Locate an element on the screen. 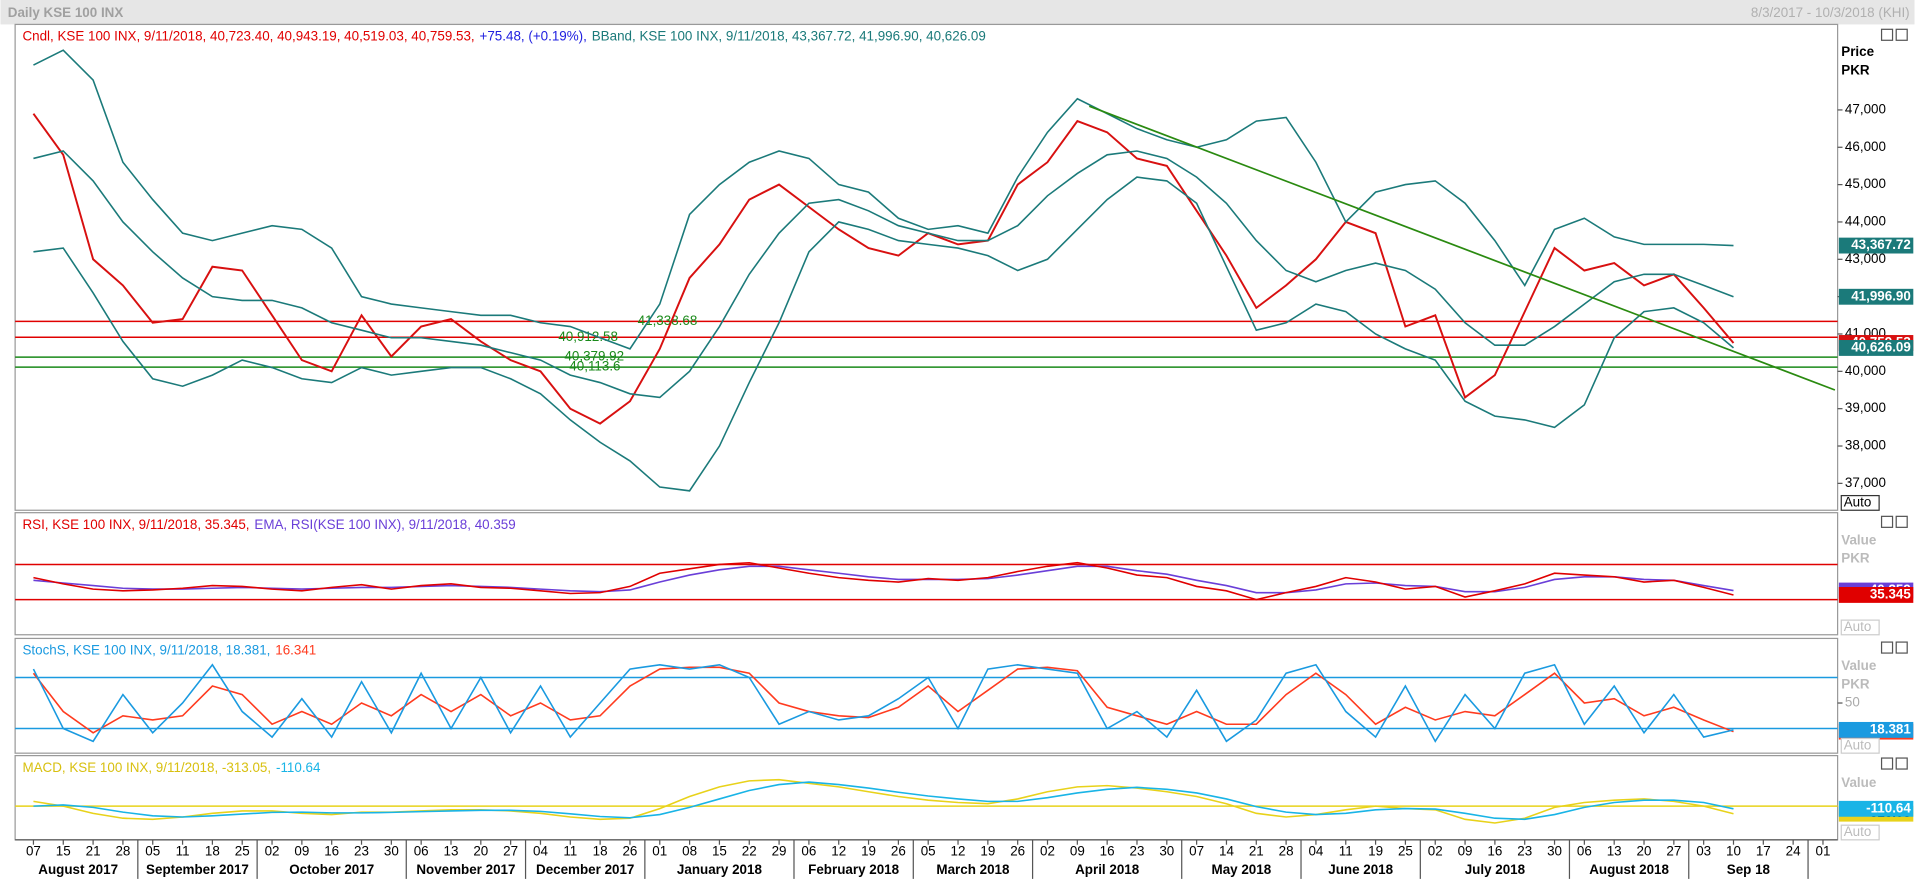 The height and width of the screenshot is (885, 1915). x-tick-label: 03 is located at coordinates (1703, 851).